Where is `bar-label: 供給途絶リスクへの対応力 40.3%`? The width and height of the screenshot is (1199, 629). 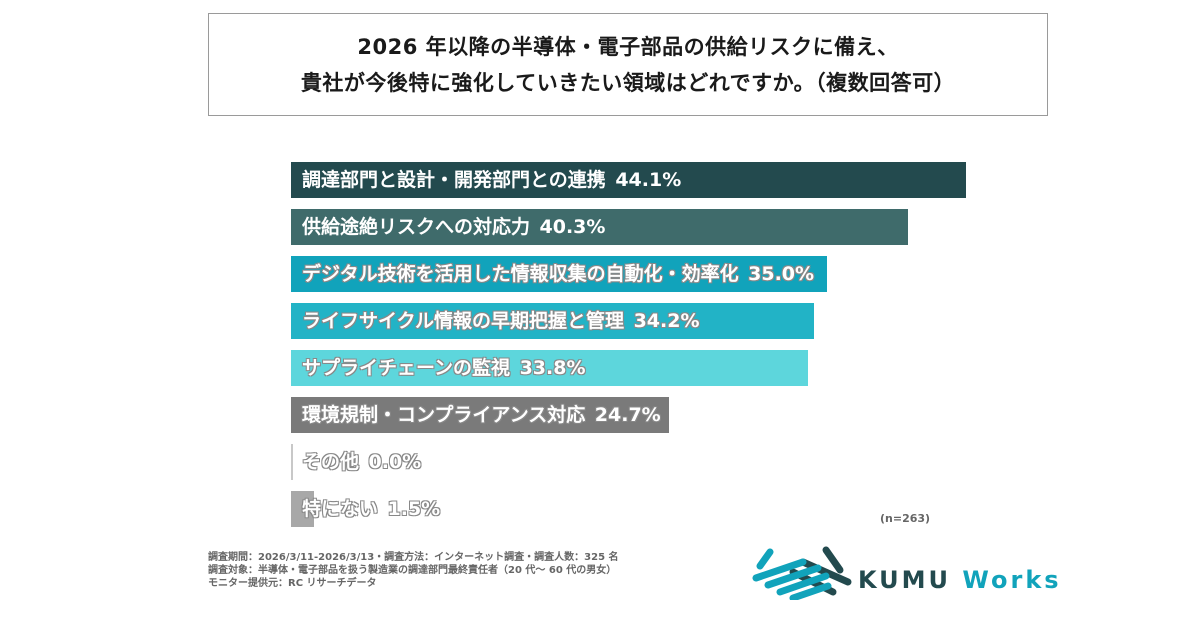 bar-label: 供給途絶リスクへの対応力 40.3% is located at coordinates (453, 227).